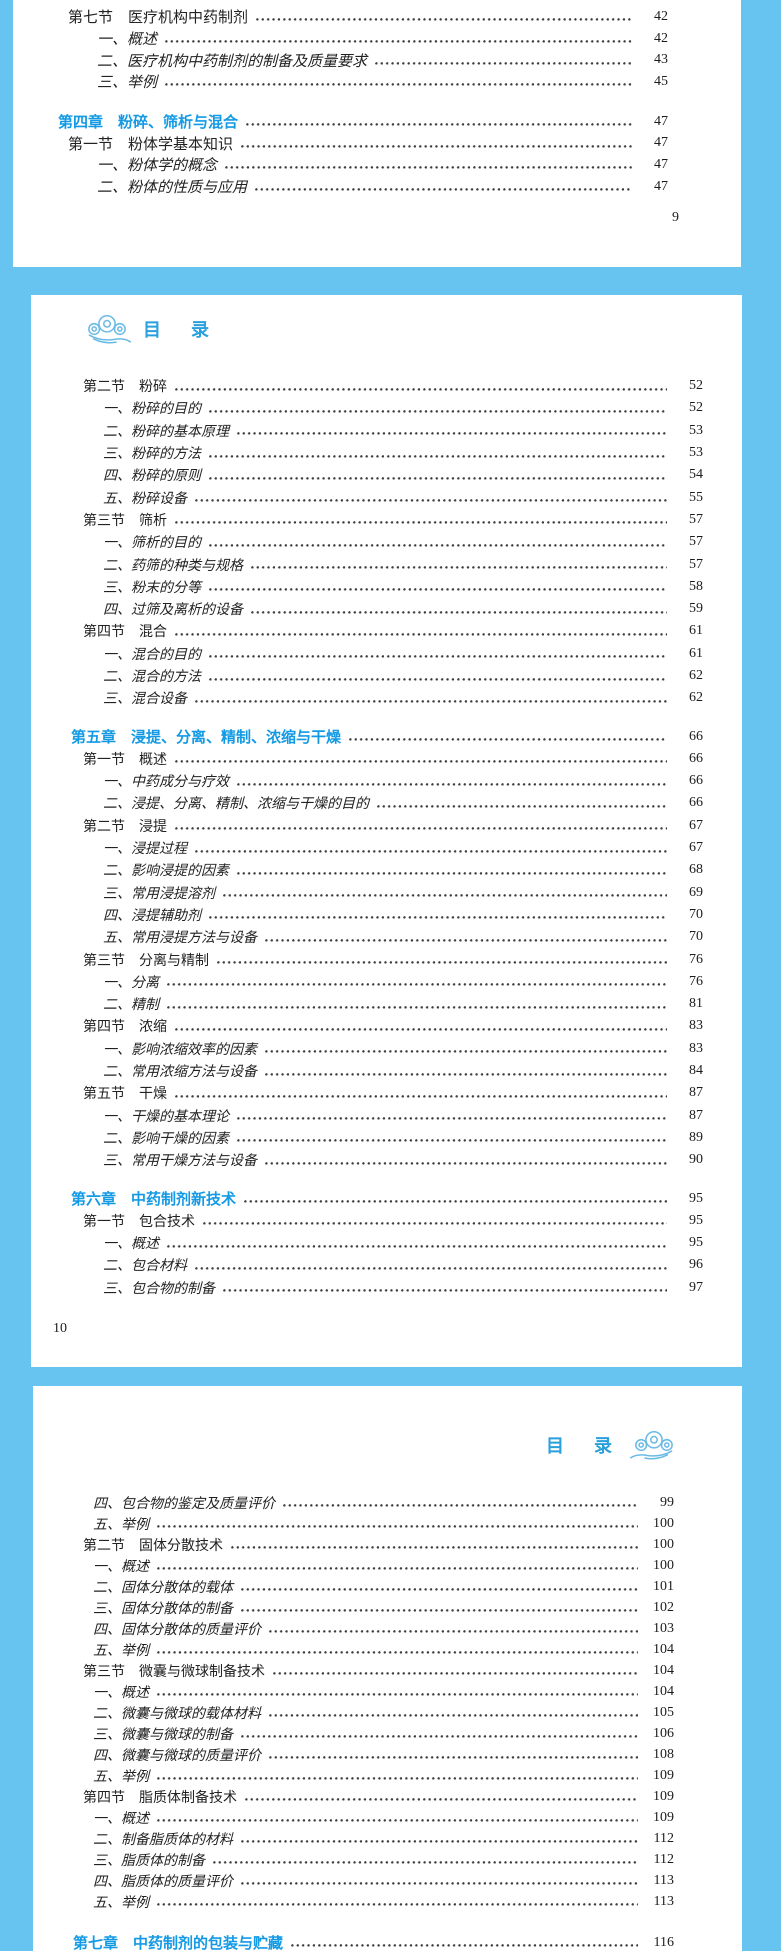  What do you see at coordinates (613, 1445) in the screenshot?
I see `toc-header: 目 录` at bounding box center [613, 1445].